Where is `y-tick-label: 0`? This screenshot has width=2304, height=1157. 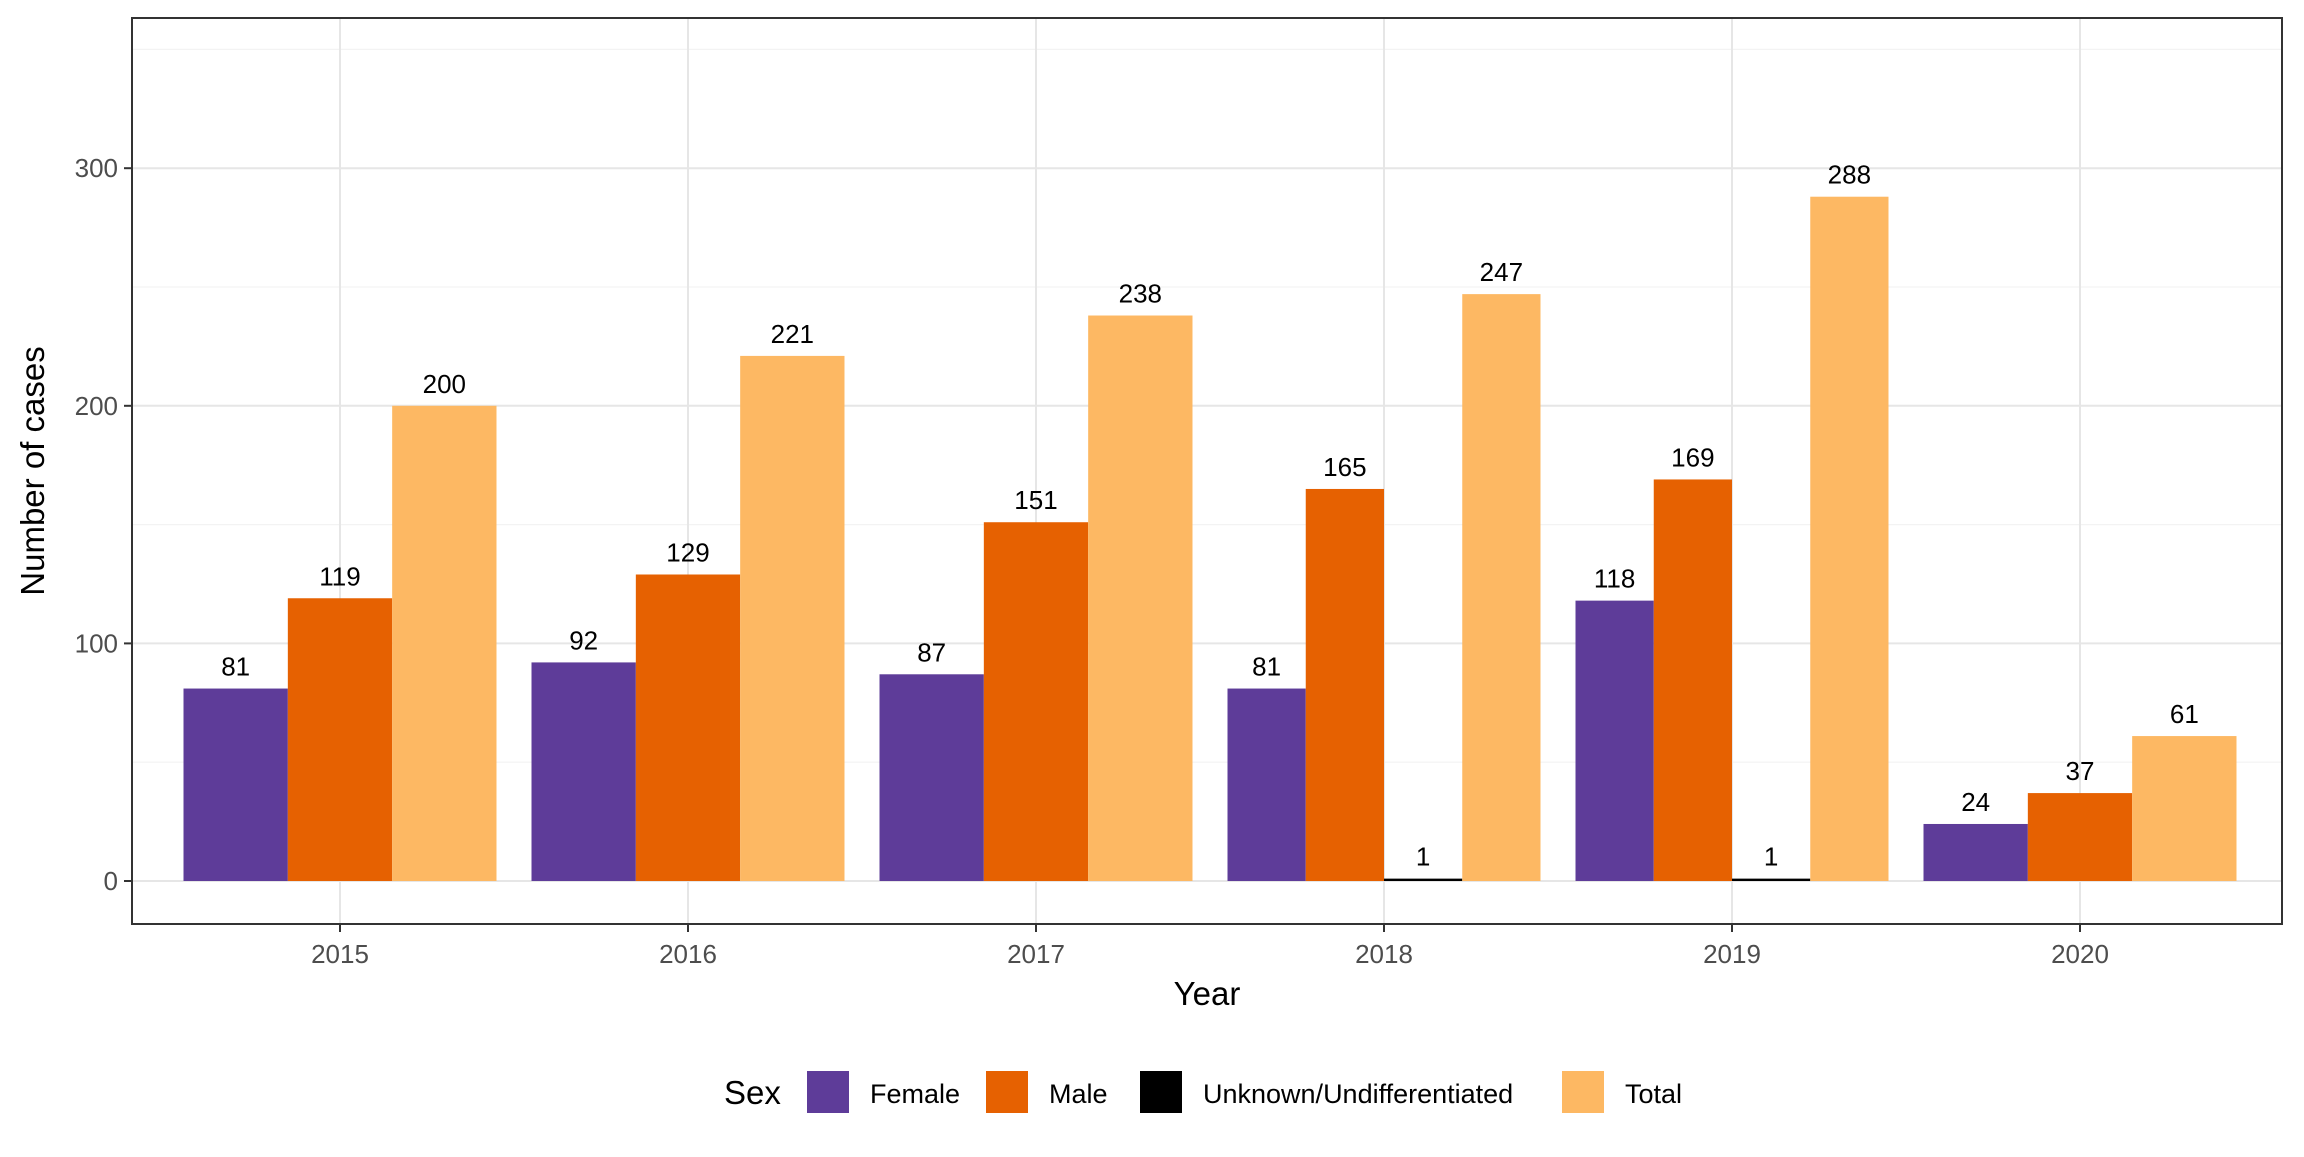 y-tick-label: 0 is located at coordinates (111, 881).